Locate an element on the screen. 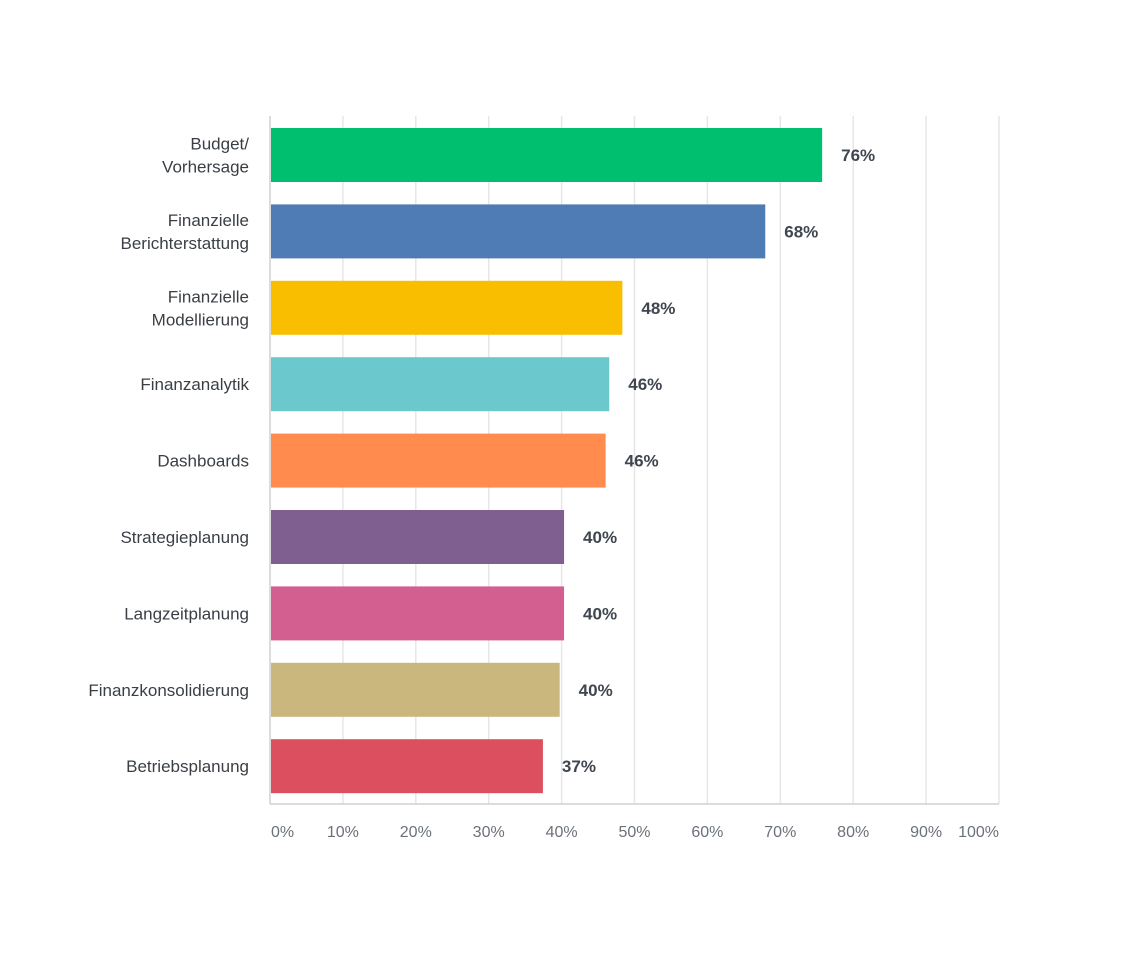 The width and height of the screenshot is (1140, 961). data-label: 37% is located at coordinates (579, 766).